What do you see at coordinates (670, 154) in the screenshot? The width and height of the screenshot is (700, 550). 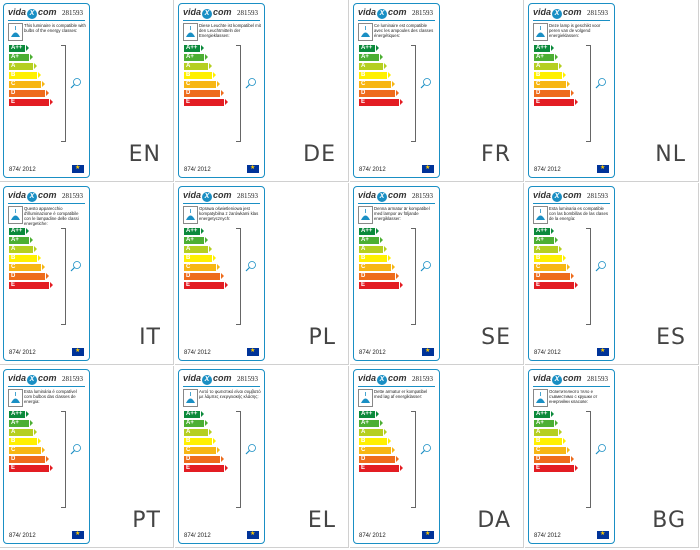 I see `language-code: NL` at bounding box center [670, 154].